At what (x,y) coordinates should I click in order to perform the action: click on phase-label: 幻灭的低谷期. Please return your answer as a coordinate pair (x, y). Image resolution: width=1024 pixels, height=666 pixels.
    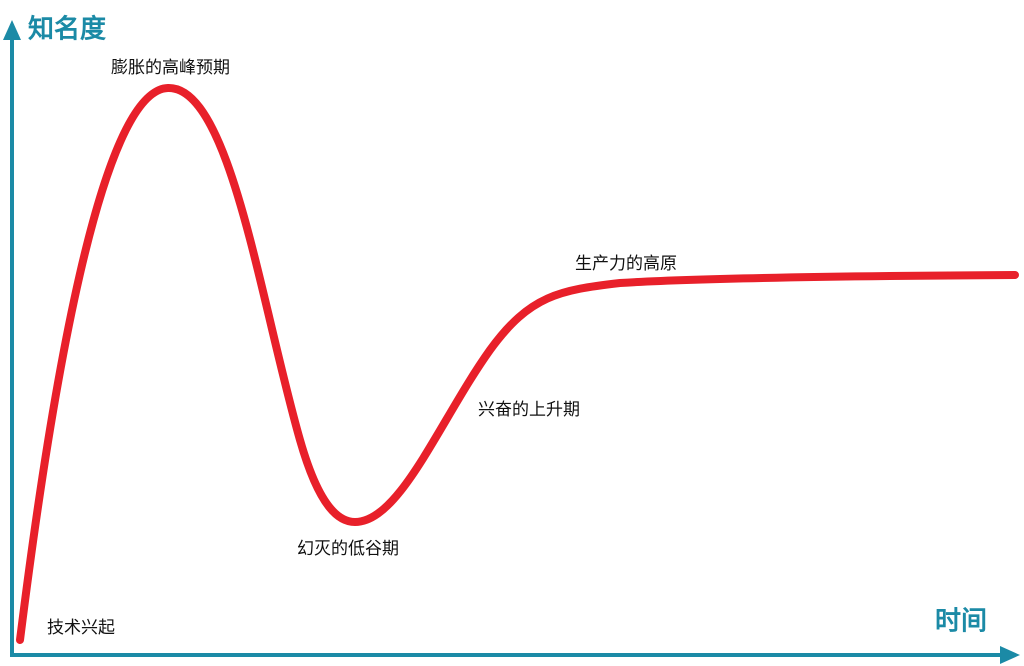
    Looking at the image, I should click on (348, 549).